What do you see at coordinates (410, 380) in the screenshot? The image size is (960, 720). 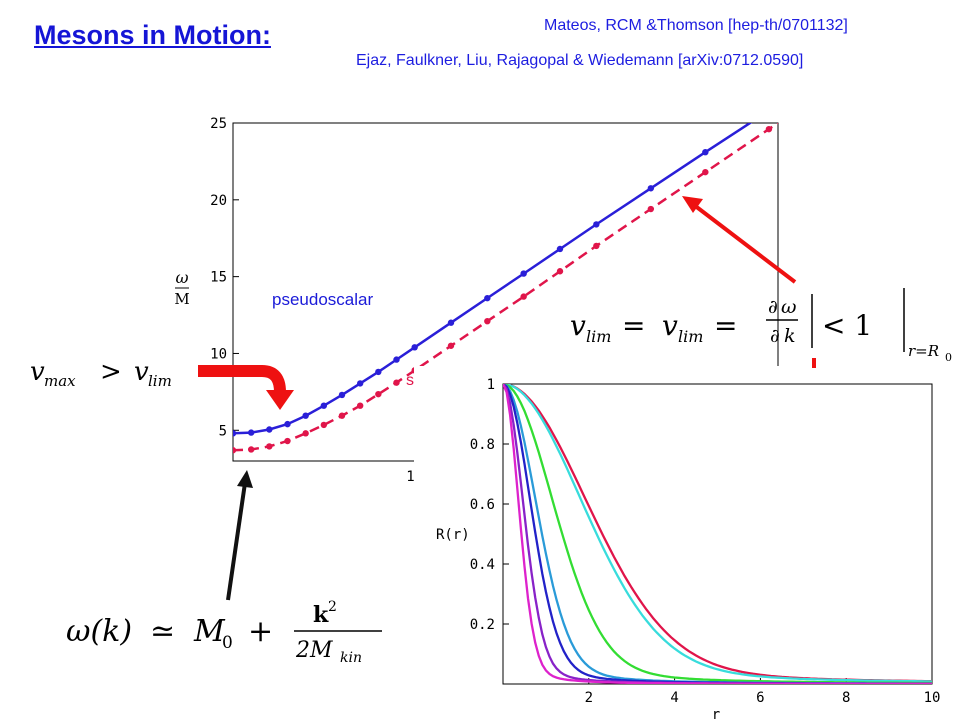 I see `scalar-label: s` at bounding box center [410, 380].